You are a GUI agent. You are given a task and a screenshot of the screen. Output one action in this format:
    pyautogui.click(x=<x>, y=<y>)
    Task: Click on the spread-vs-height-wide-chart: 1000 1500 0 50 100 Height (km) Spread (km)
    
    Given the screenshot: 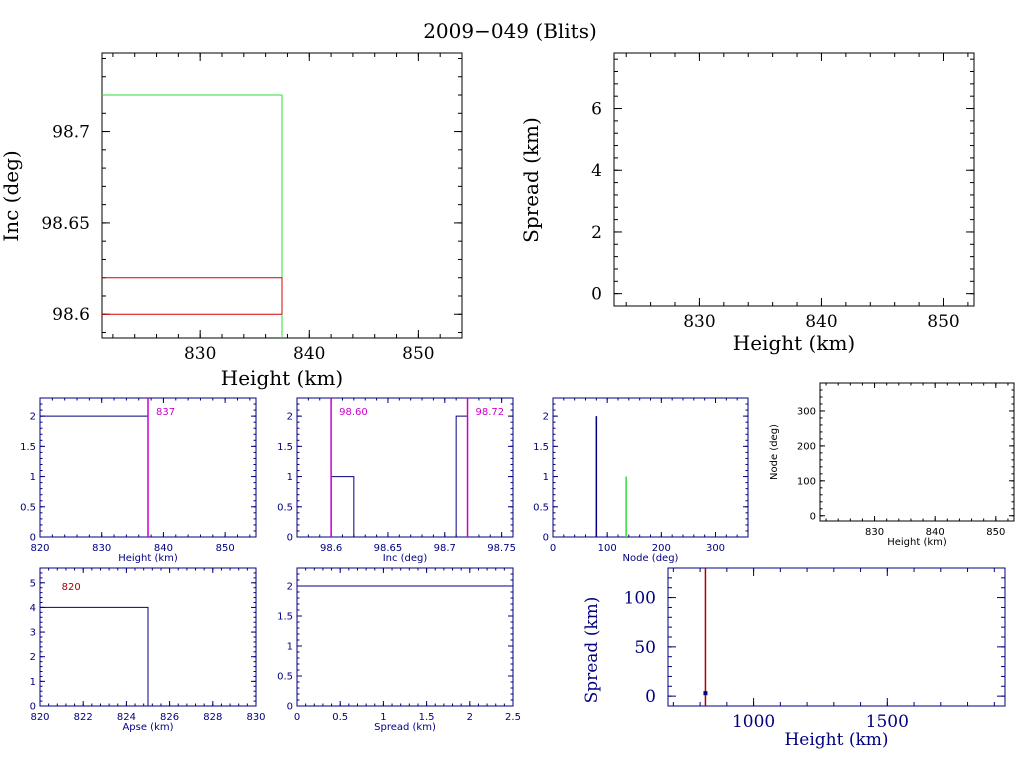 What is the action you would take?
    pyautogui.click(x=794, y=658)
    